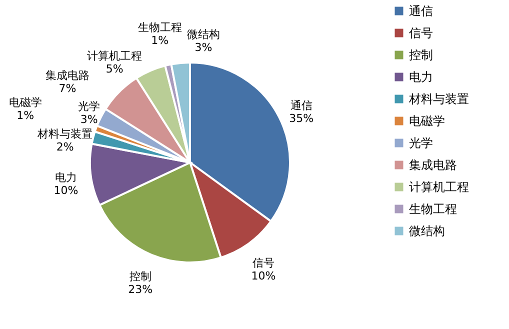  Describe the element at coordinates (64, 133) in the screenshot. I see `slice-label: 材料与装置` at that location.